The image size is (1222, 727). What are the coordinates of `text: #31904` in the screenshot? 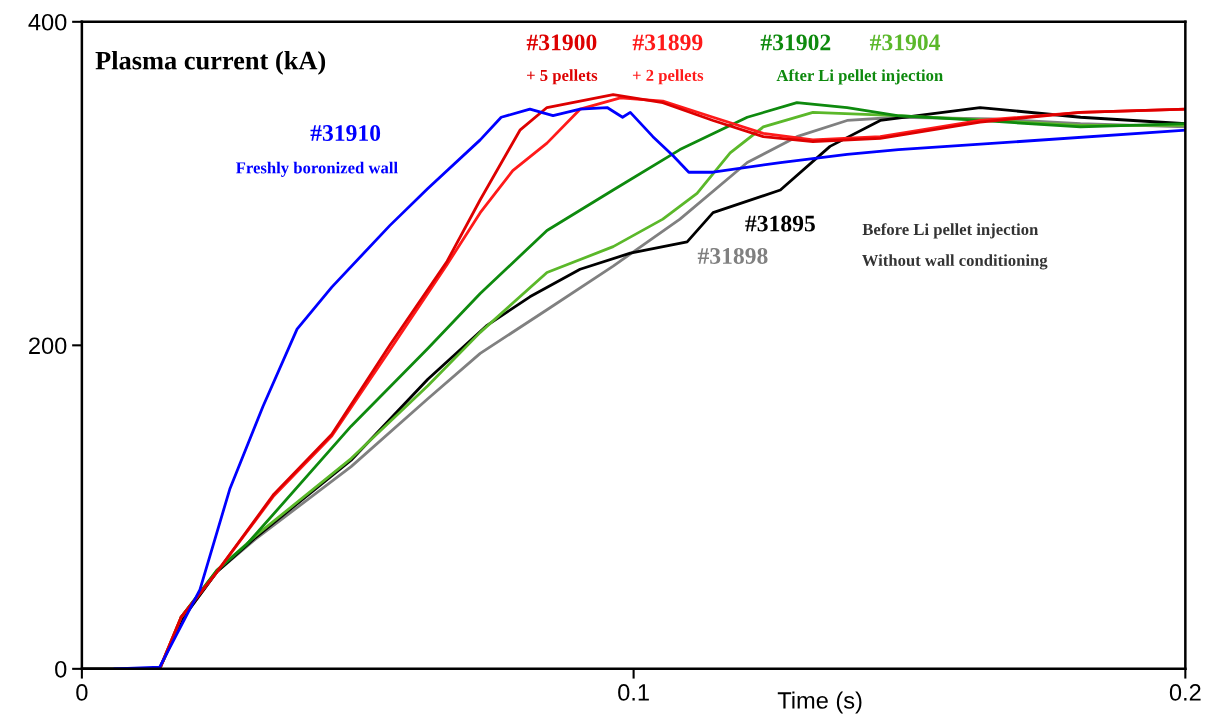 It's located at (905, 42).